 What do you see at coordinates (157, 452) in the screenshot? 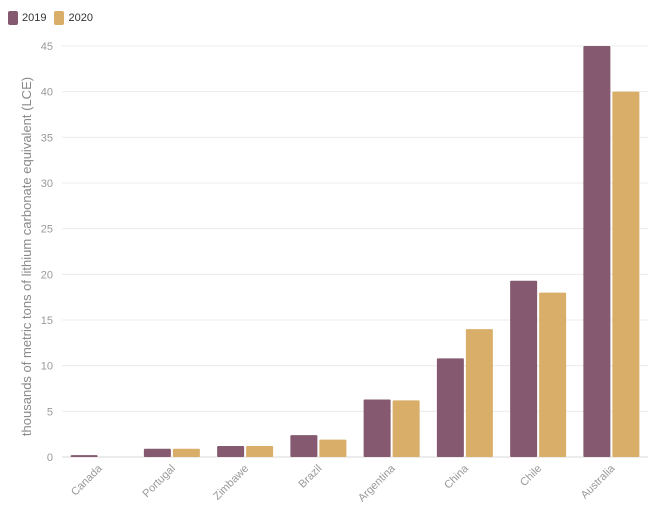
I see `bar-portugal-2019` at bounding box center [157, 452].